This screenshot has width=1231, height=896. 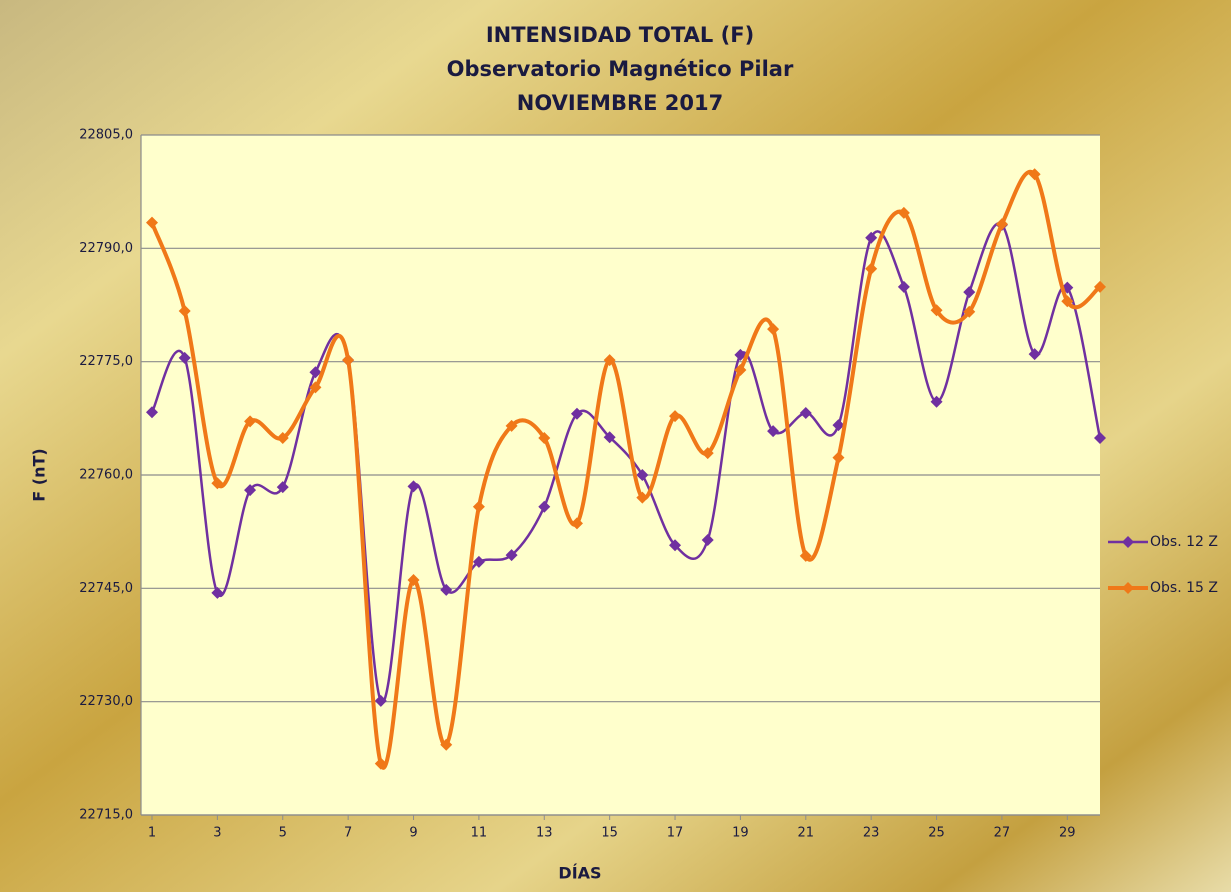 What do you see at coordinates (152, 833) in the screenshot?
I see `x-tick-label: 1` at bounding box center [152, 833].